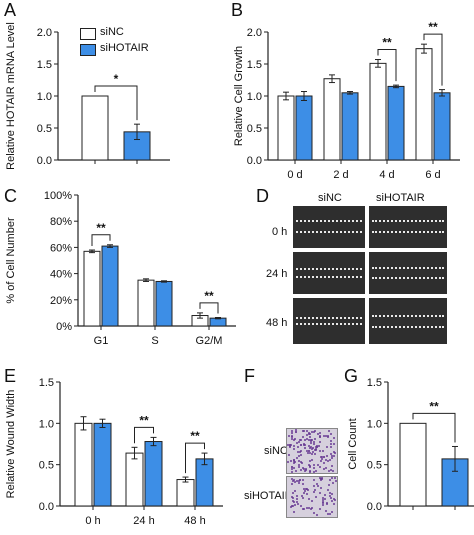 The height and width of the screenshot is (535, 474). What do you see at coordinates (408, 227) in the screenshot?
I see `wound-image-sihotair-0h` at bounding box center [408, 227].